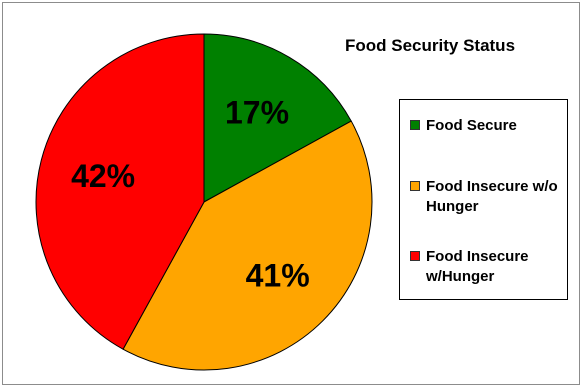 The width and height of the screenshot is (583, 388). Describe the element at coordinates (430, 45) in the screenshot. I see `chart-title: Food Security Status` at that location.